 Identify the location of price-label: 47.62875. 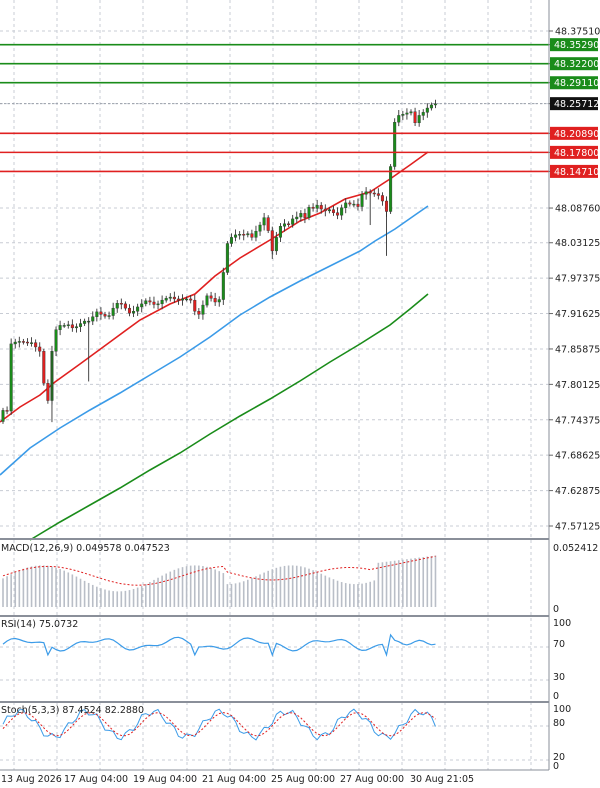
(577, 491).